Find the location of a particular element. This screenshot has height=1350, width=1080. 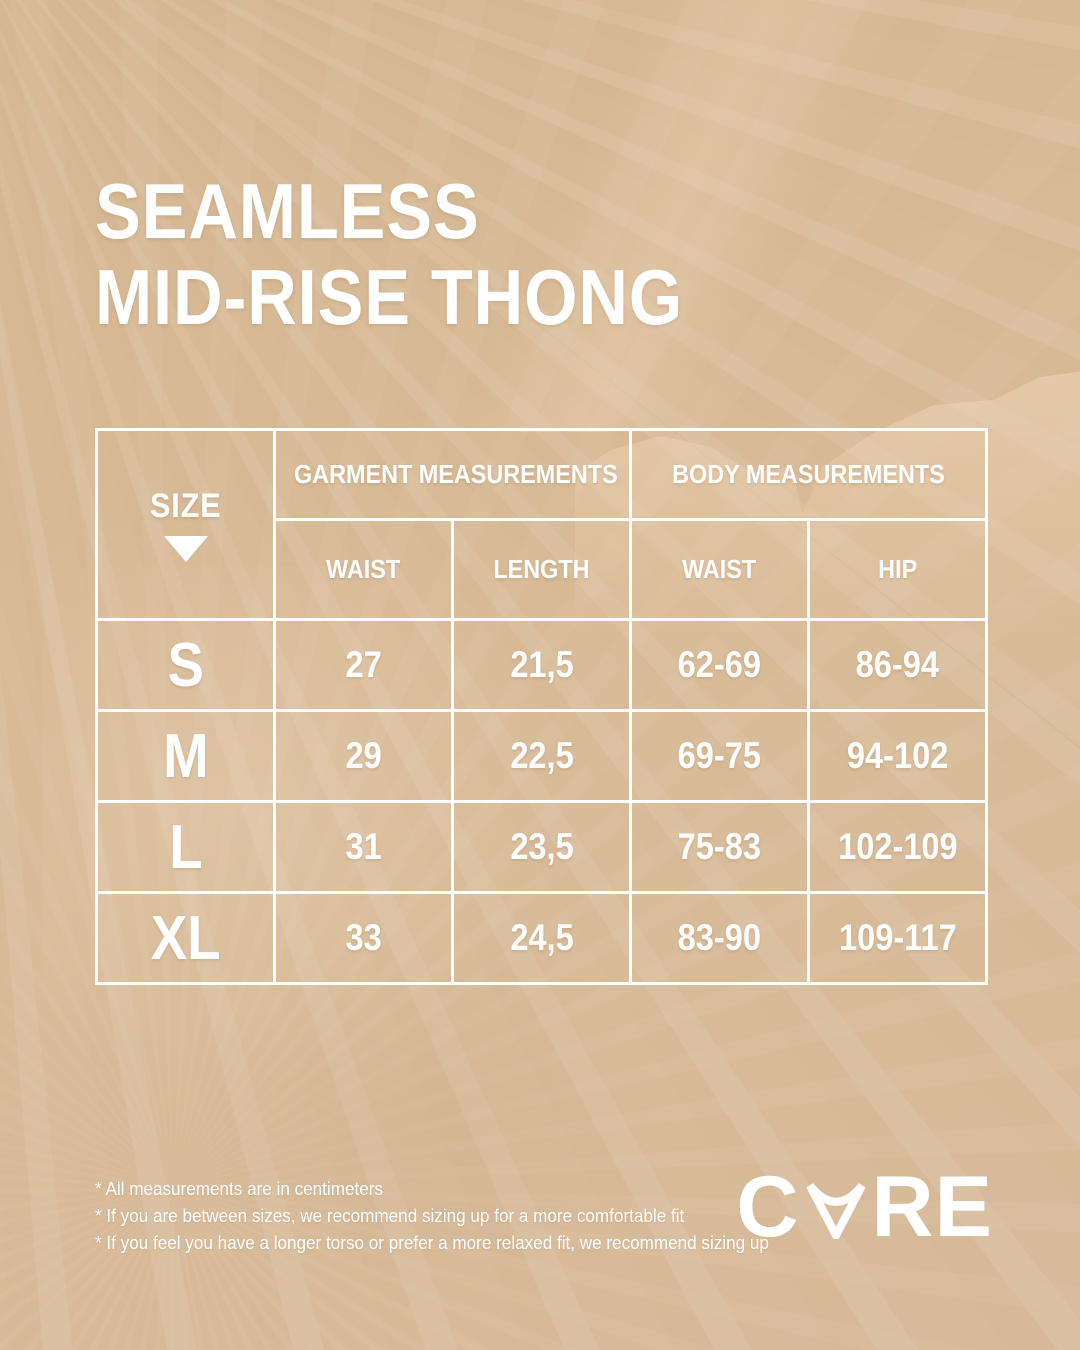

m-garment-waist: 29 is located at coordinates (363, 756).